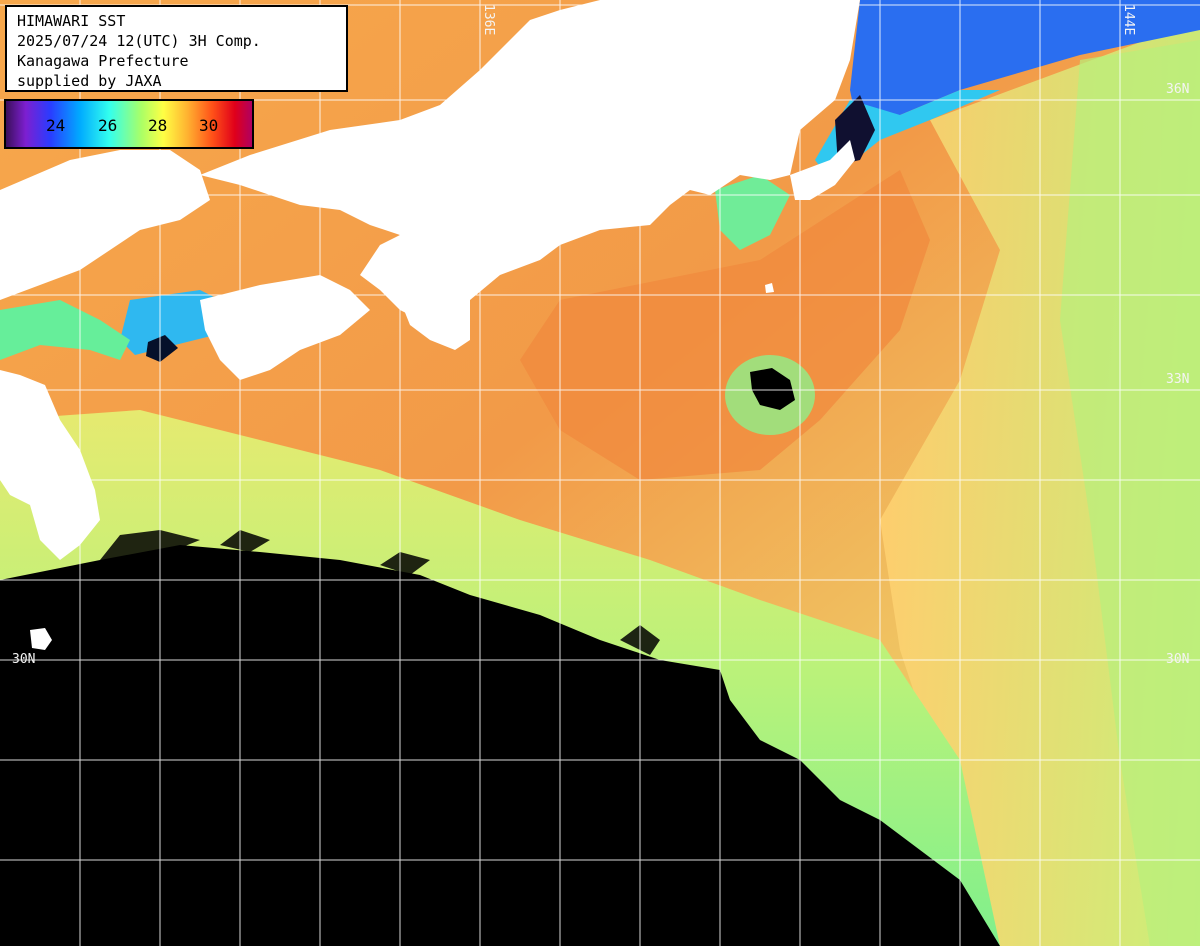  What do you see at coordinates (1128, 20) in the screenshot?
I see `lon-label-144e: 144E` at bounding box center [1128, 20].